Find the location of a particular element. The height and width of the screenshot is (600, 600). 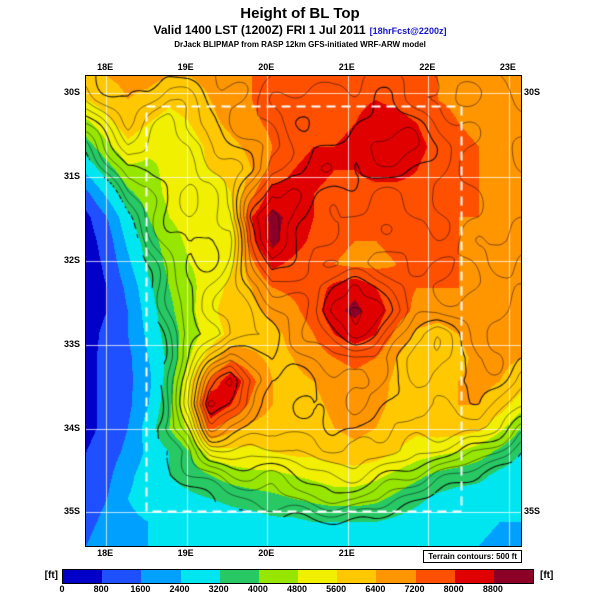

lon-tick-label-top: 20E is located at coordinates (266, 67).